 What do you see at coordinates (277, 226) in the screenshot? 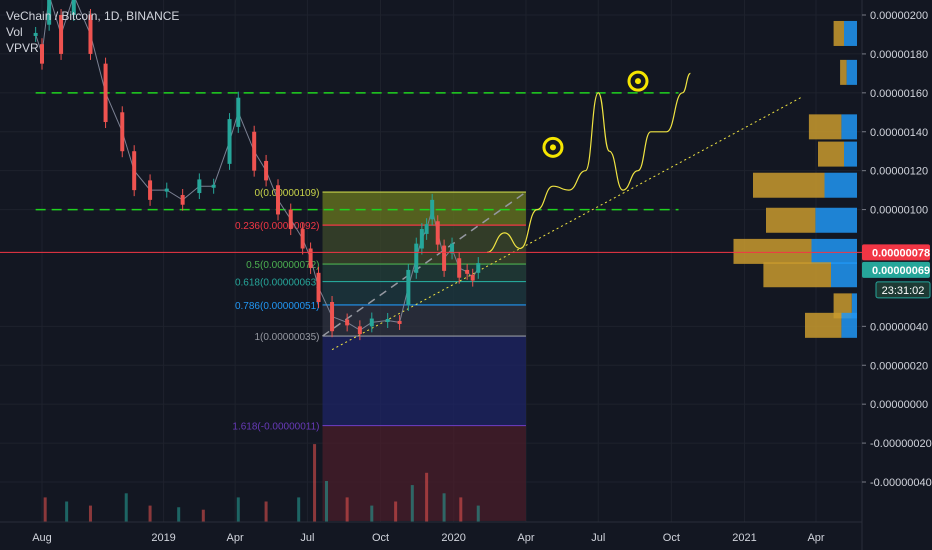
I see `fib-level-label: 0.236(0.00000092)` at bounding box center [277, 226].